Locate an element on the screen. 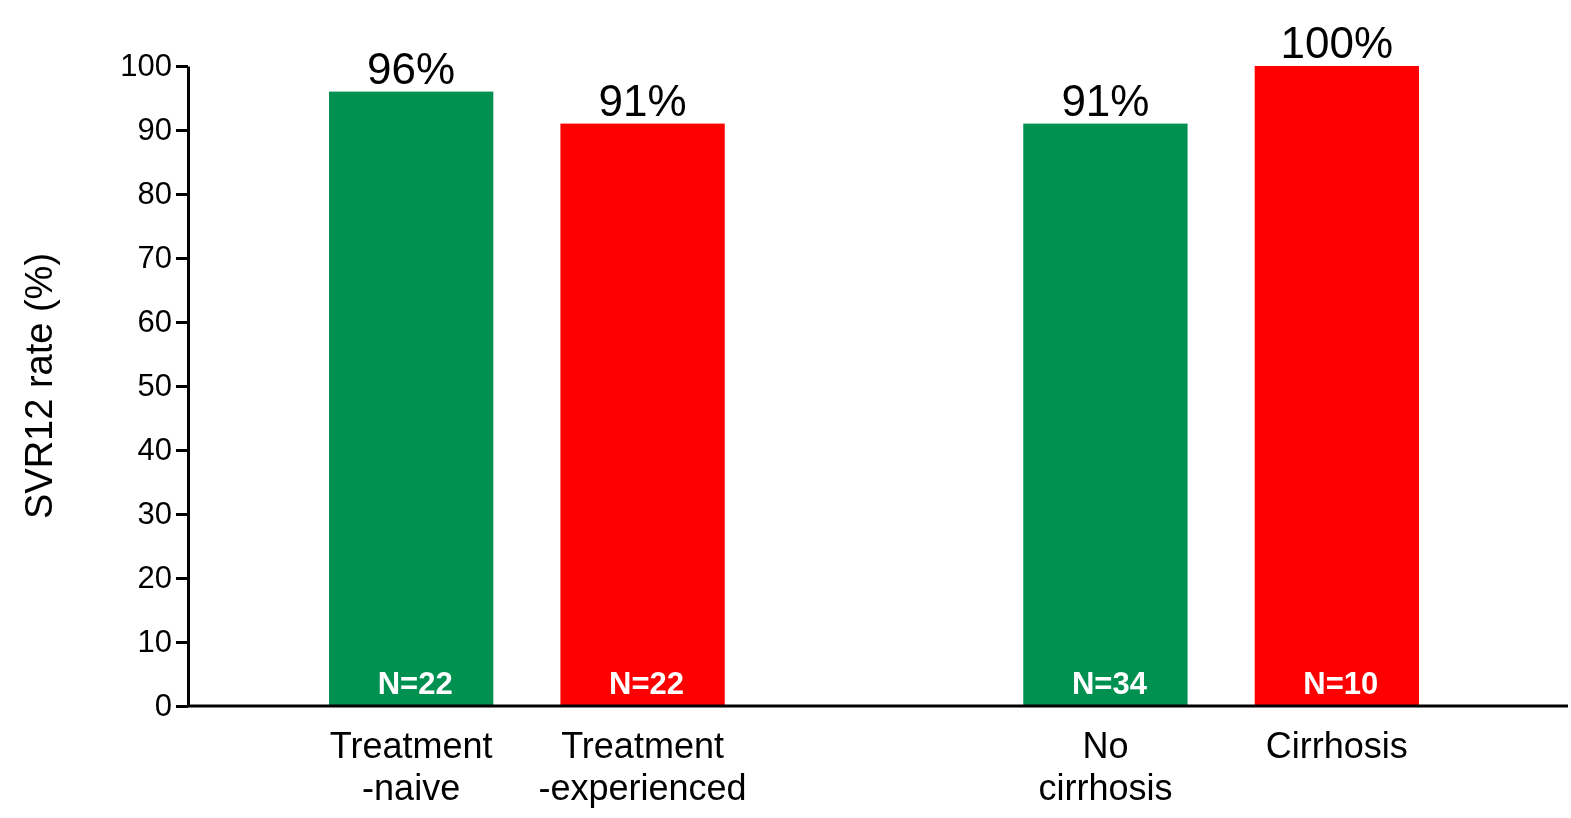 The width and height of the screenshot is (1571, 818). y-tick-label: 60 is located at coordinates (154, 322).